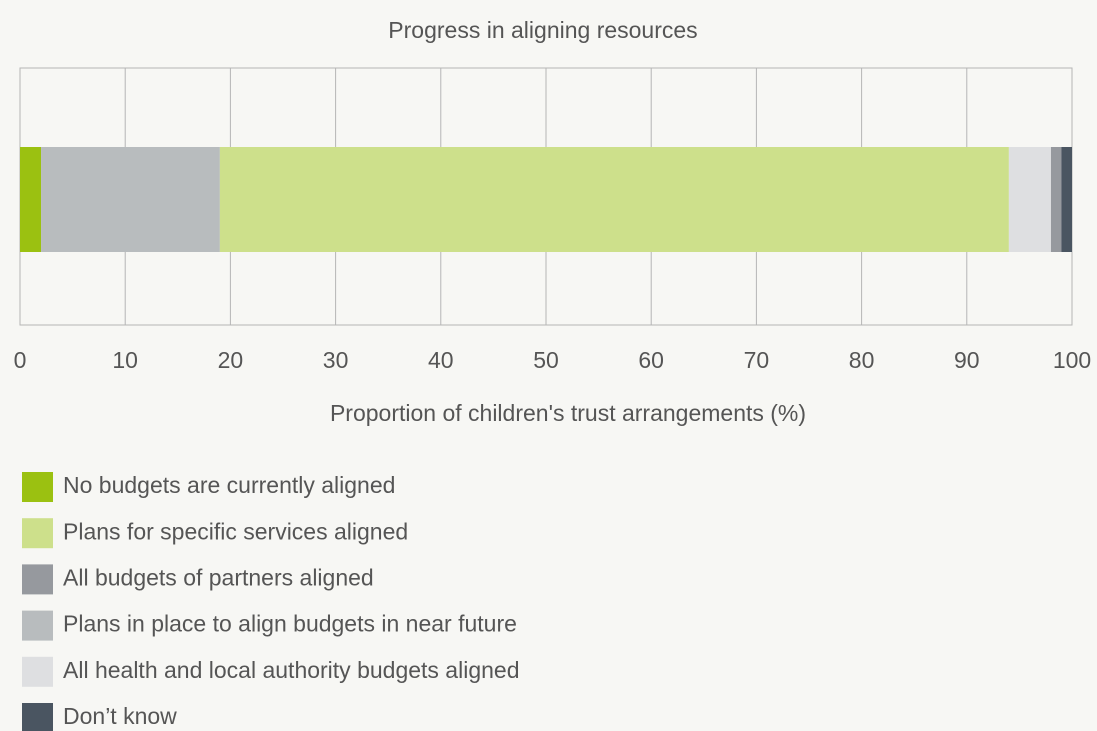  I want to click on x-tick-label: 70, so click(757, 360).